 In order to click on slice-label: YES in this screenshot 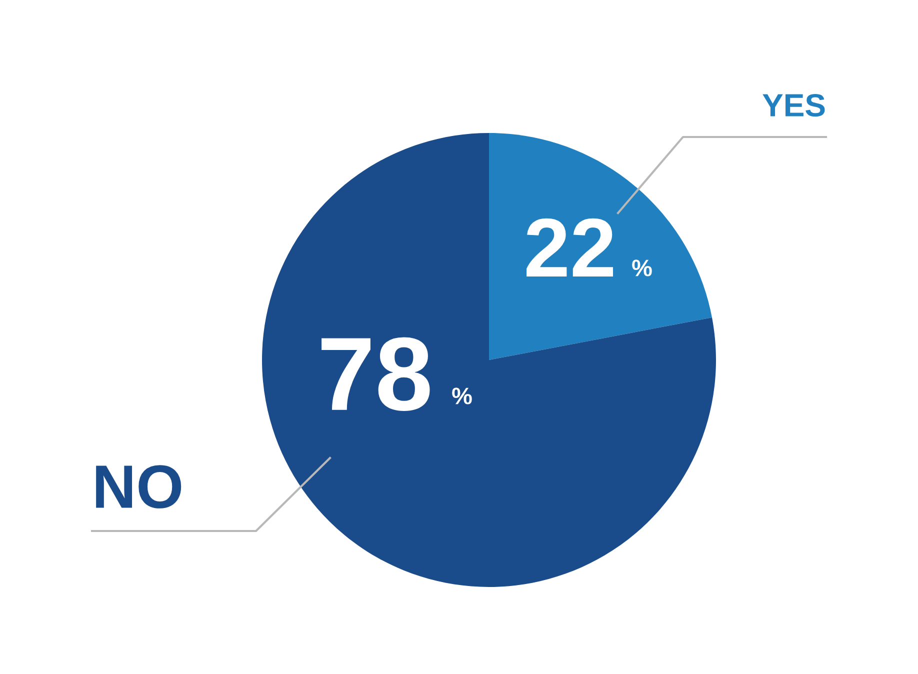, I will do `click(793, 105)`.